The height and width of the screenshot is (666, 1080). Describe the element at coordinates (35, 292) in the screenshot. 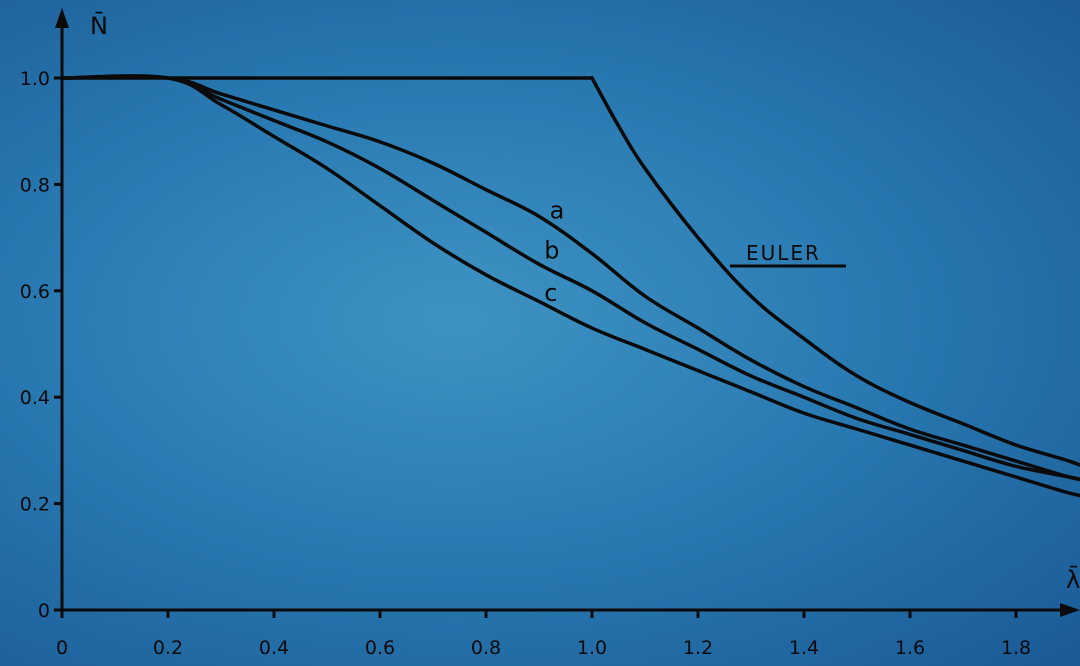

I see `y-tick-label: 0.6` at that location.